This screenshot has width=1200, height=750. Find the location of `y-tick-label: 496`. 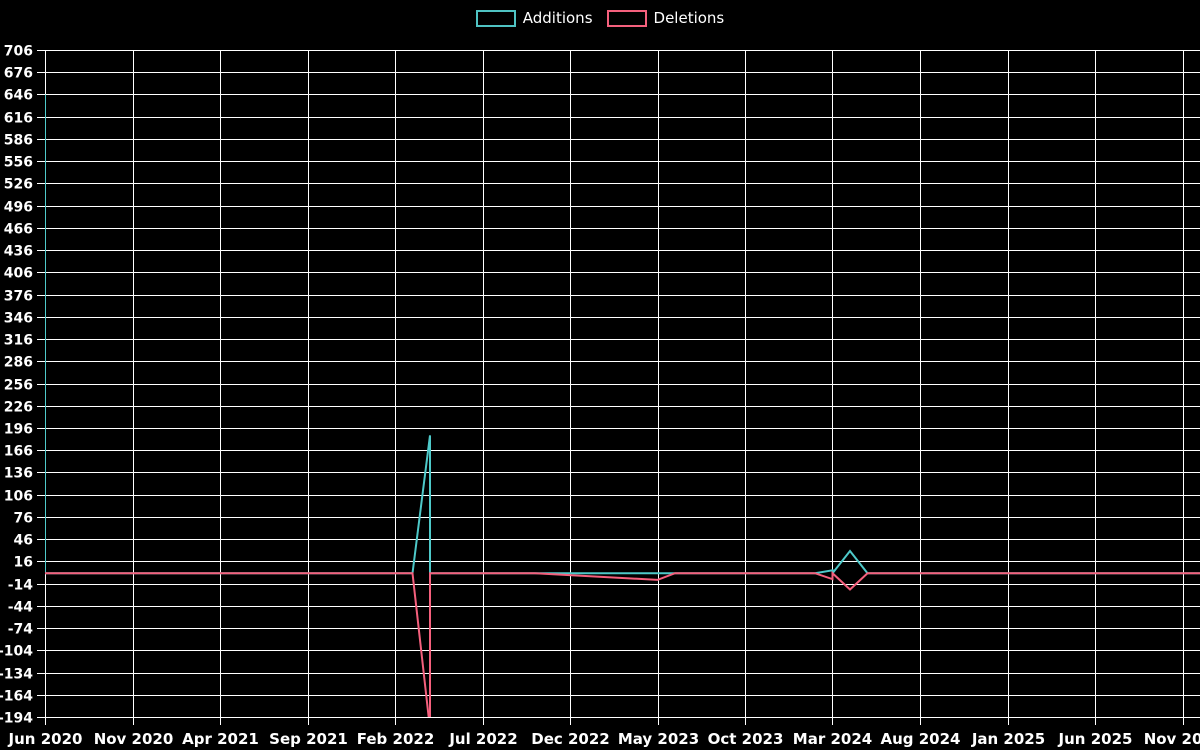

y-tick-label: 496 is located at coordinates (18, 208).